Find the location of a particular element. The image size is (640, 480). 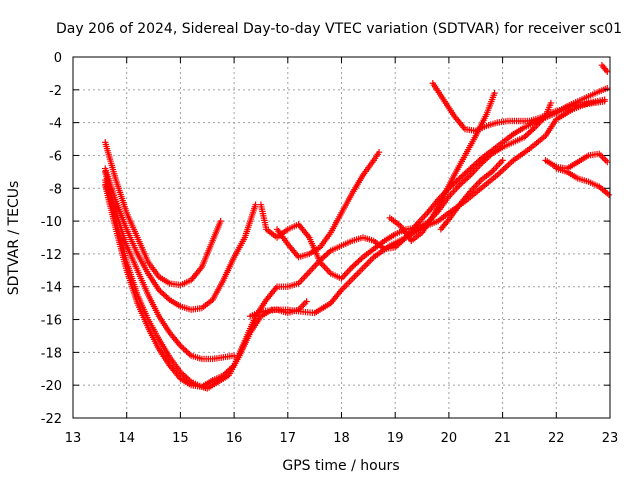

x-tick-label: 21 is located at coordinates (502, 438).